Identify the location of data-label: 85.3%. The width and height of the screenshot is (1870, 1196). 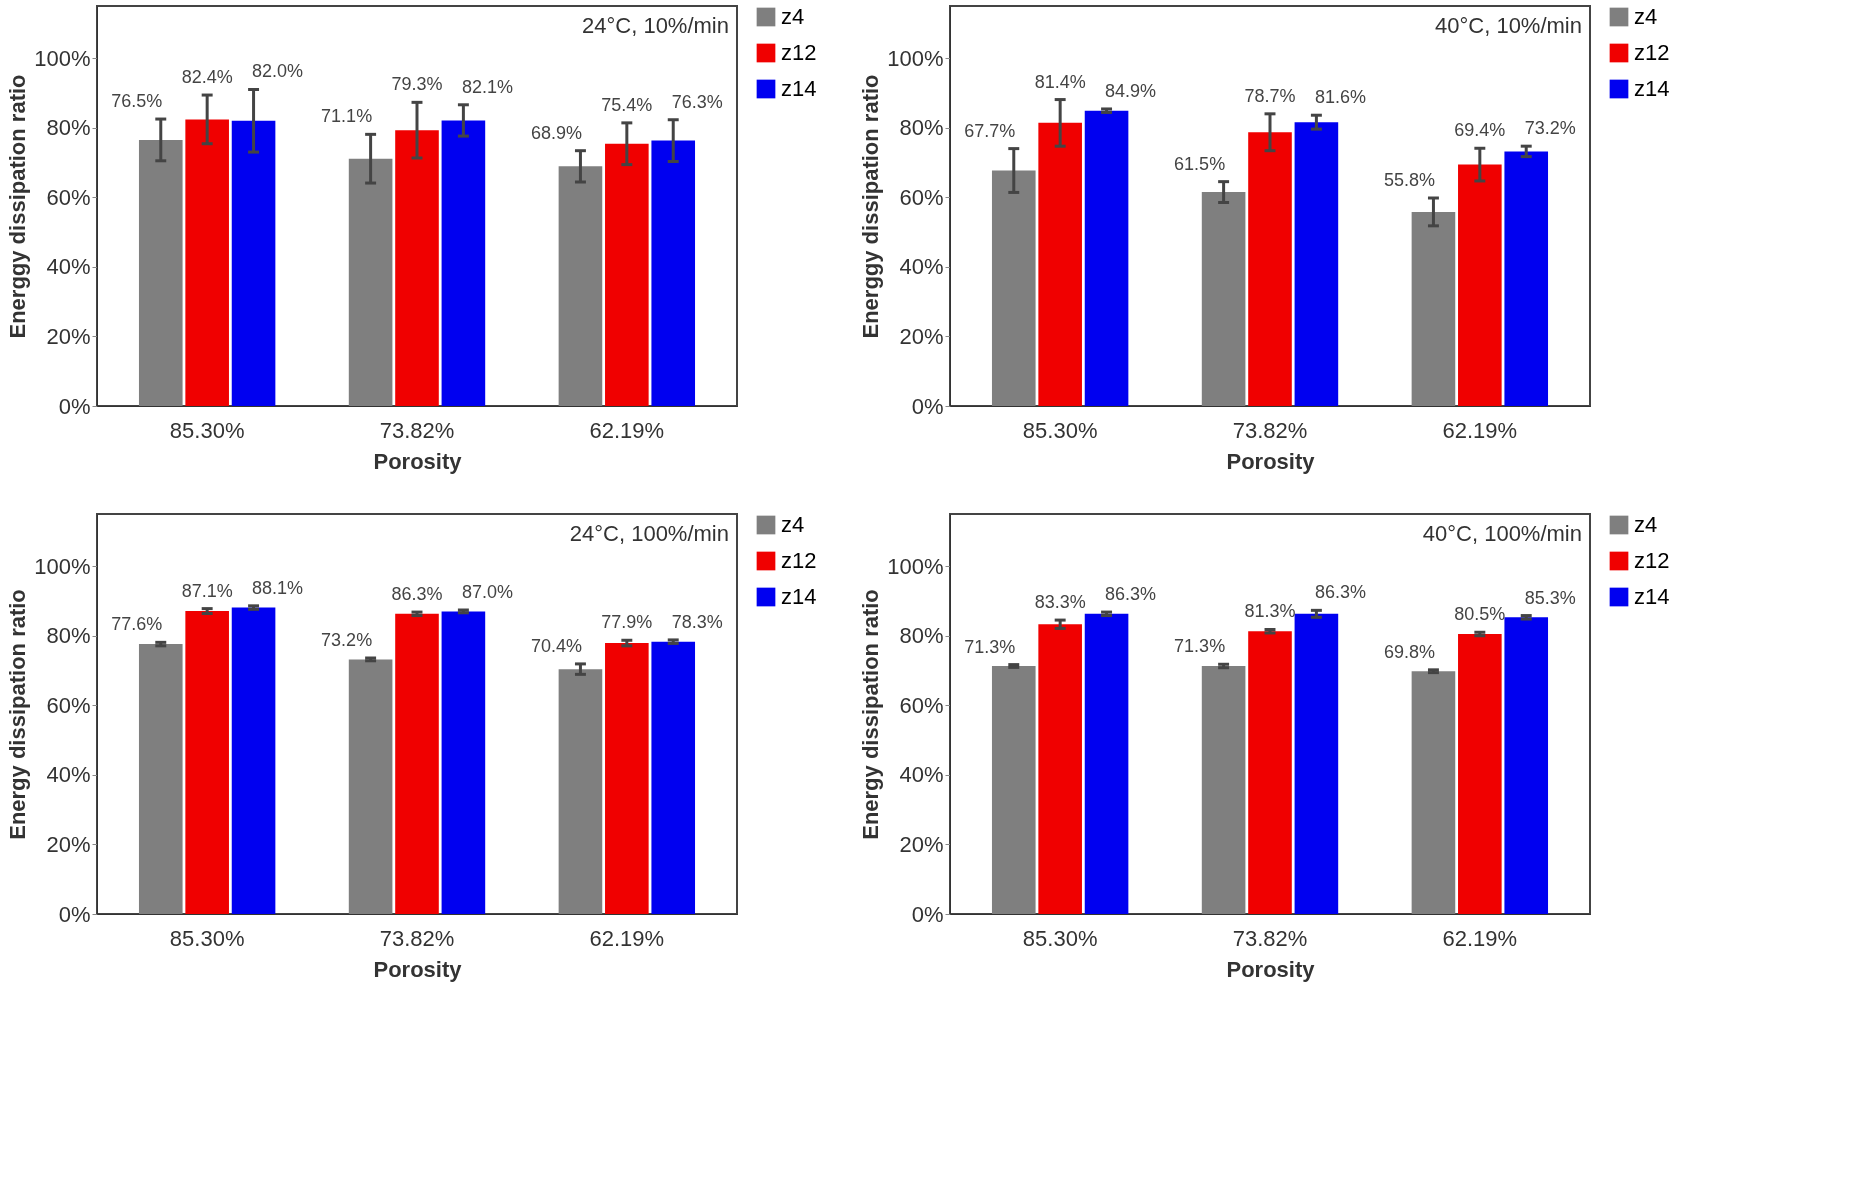
(1550, 597).